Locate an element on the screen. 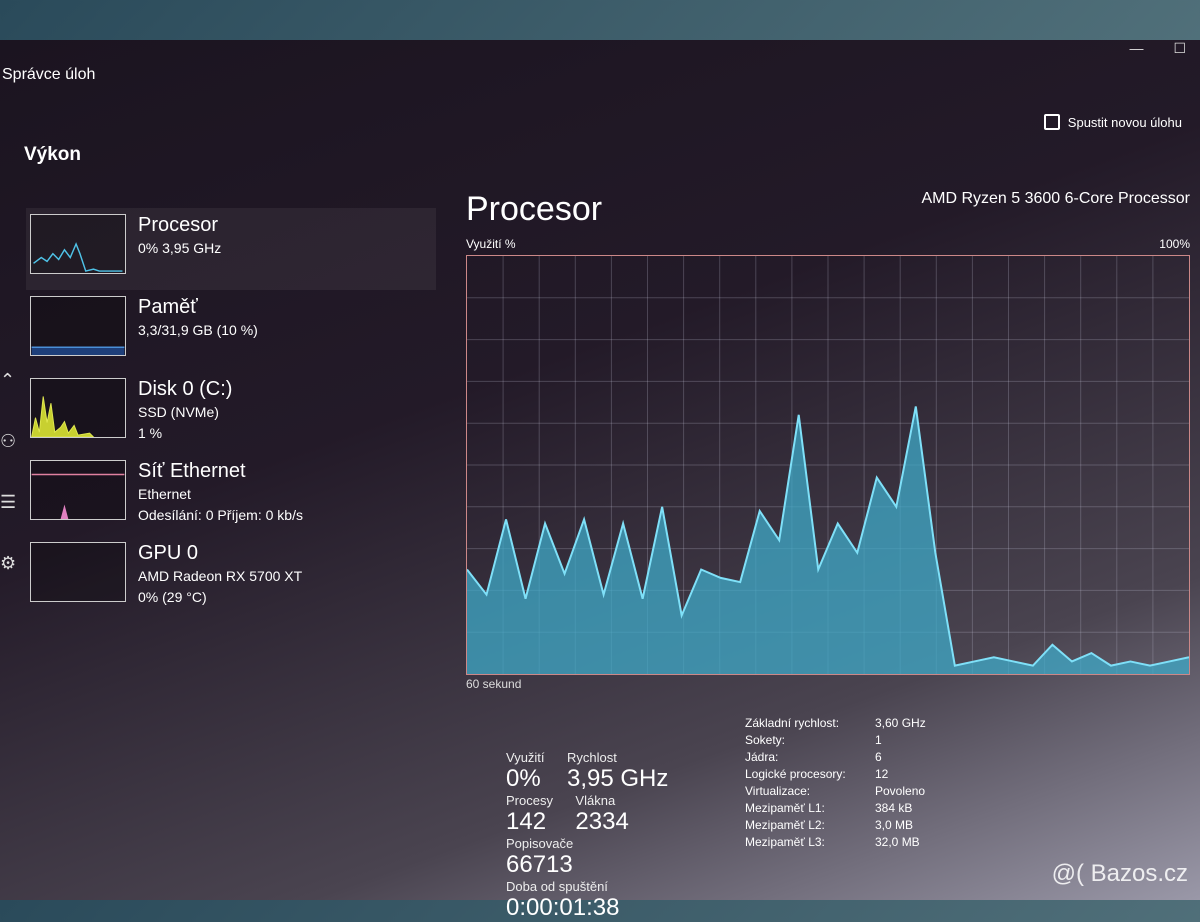 The height and width of the screenshot is (922, 1200). spec-label: Jádra: is located at coordinates (810, 757).